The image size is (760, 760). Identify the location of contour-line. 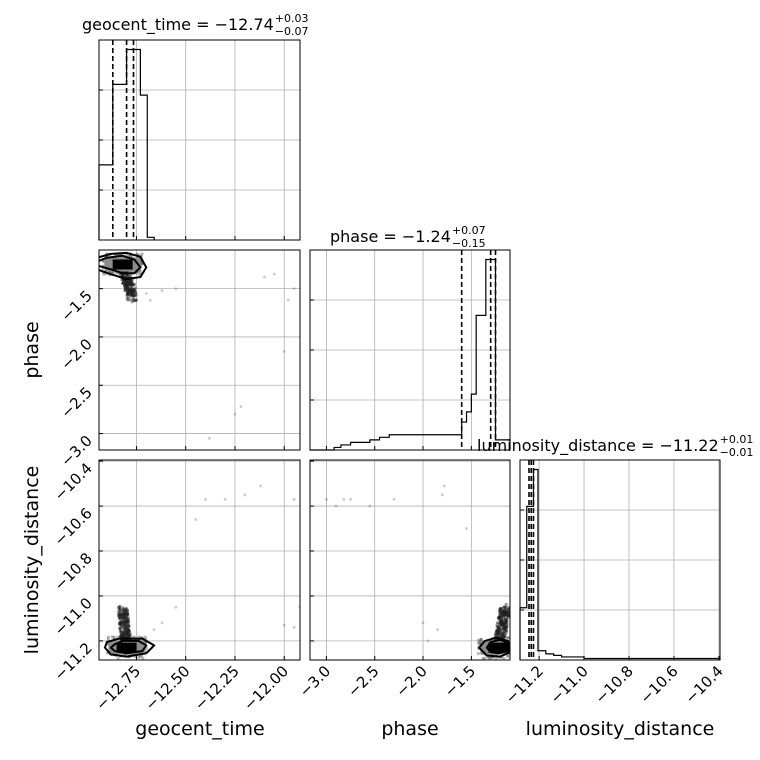
(497, 646).